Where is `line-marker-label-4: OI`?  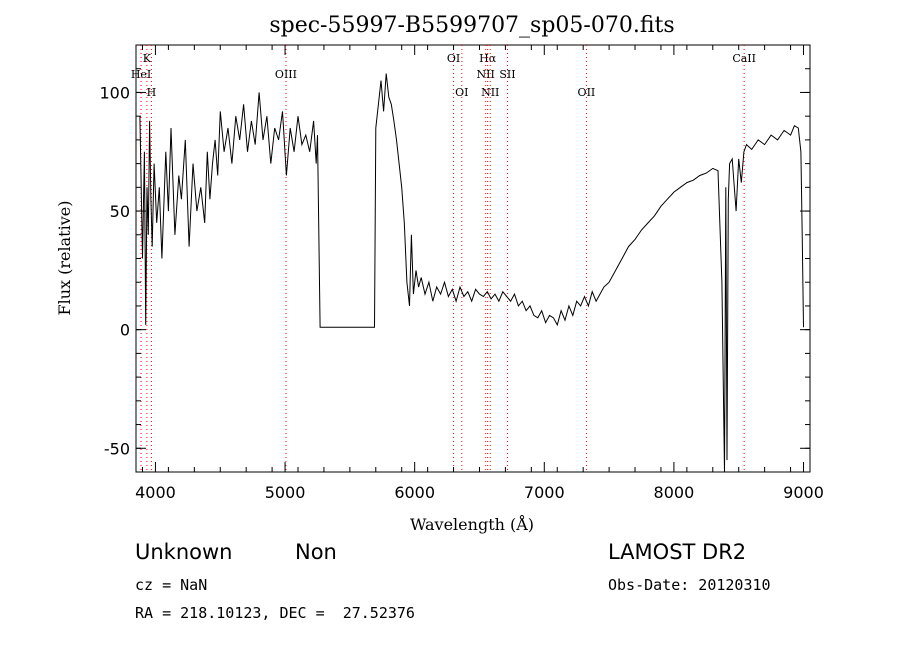
line-marker-label-4: OI is located at coordinates (453, 58).